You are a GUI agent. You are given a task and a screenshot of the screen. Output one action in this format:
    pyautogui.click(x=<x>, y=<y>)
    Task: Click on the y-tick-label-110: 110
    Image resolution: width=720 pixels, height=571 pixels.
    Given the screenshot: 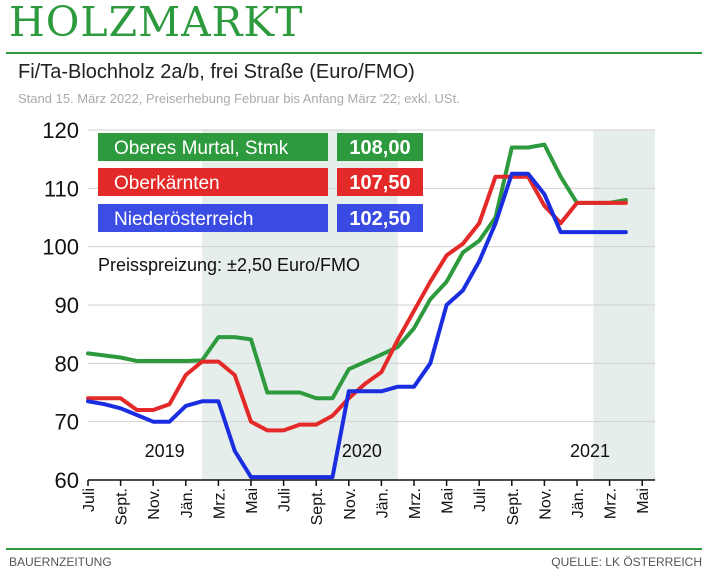 What is the action you would take?
    pyautogui.click(x=61, y=188)
    